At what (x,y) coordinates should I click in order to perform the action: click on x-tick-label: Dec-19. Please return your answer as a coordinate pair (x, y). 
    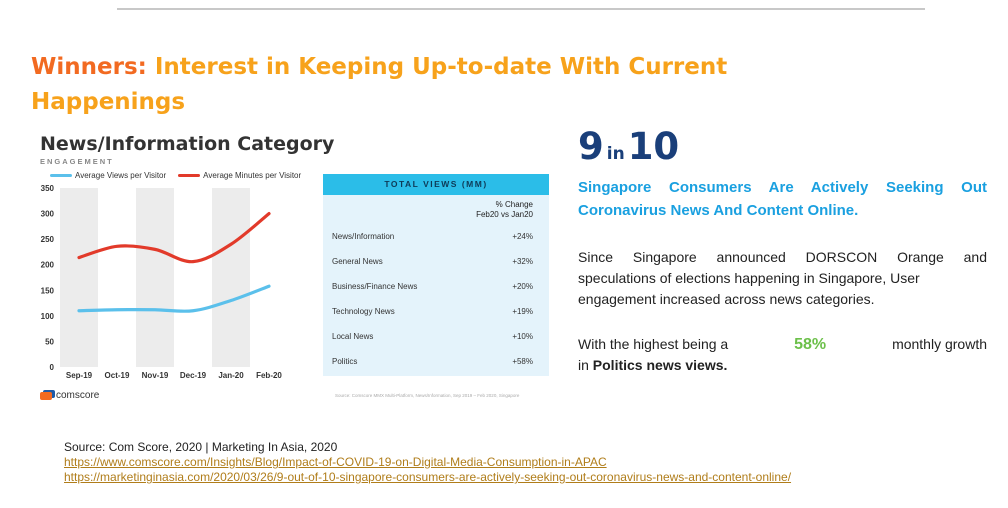
    Looking at the image, I should click on (193, 375).